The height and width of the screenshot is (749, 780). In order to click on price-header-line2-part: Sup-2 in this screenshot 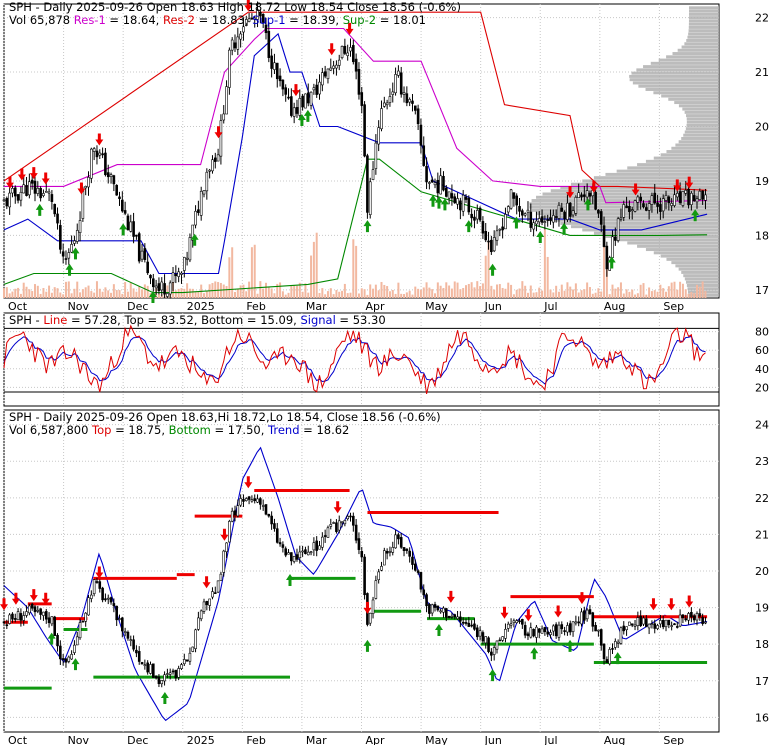, I will do `click(359, 20)`.